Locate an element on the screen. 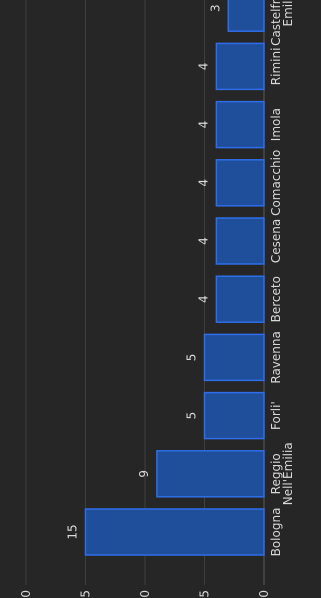  category-label-line: Nell'Emilia is located at coordinates (288, 473).